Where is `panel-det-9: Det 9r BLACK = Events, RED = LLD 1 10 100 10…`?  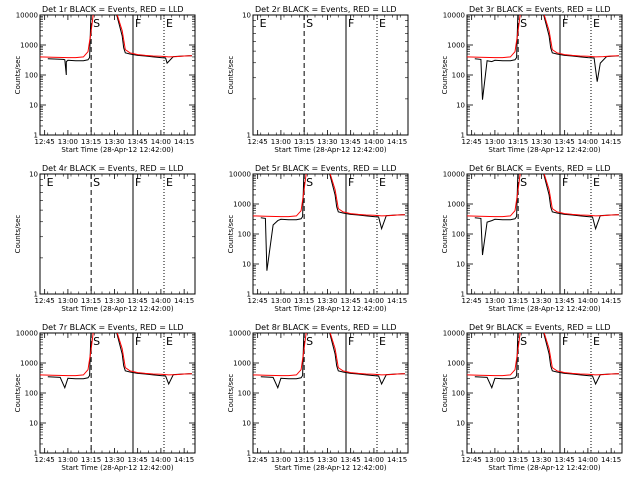 panel-det-9: Det 9r BLACK = Events, RED = LLD 1 10 100 10… is located at coordinates (532, 397).